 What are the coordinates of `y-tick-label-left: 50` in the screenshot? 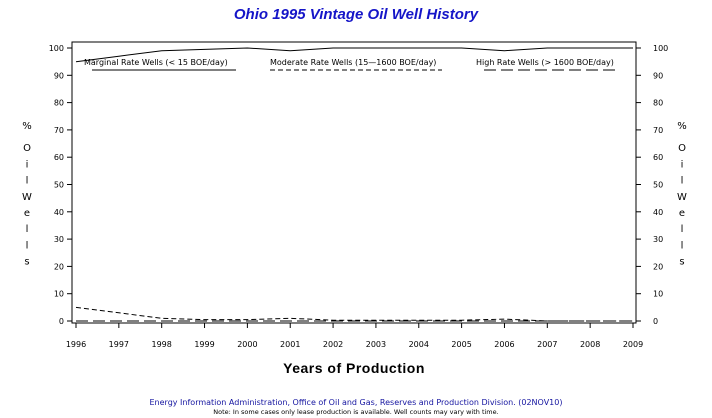 It's located at (59, 185).